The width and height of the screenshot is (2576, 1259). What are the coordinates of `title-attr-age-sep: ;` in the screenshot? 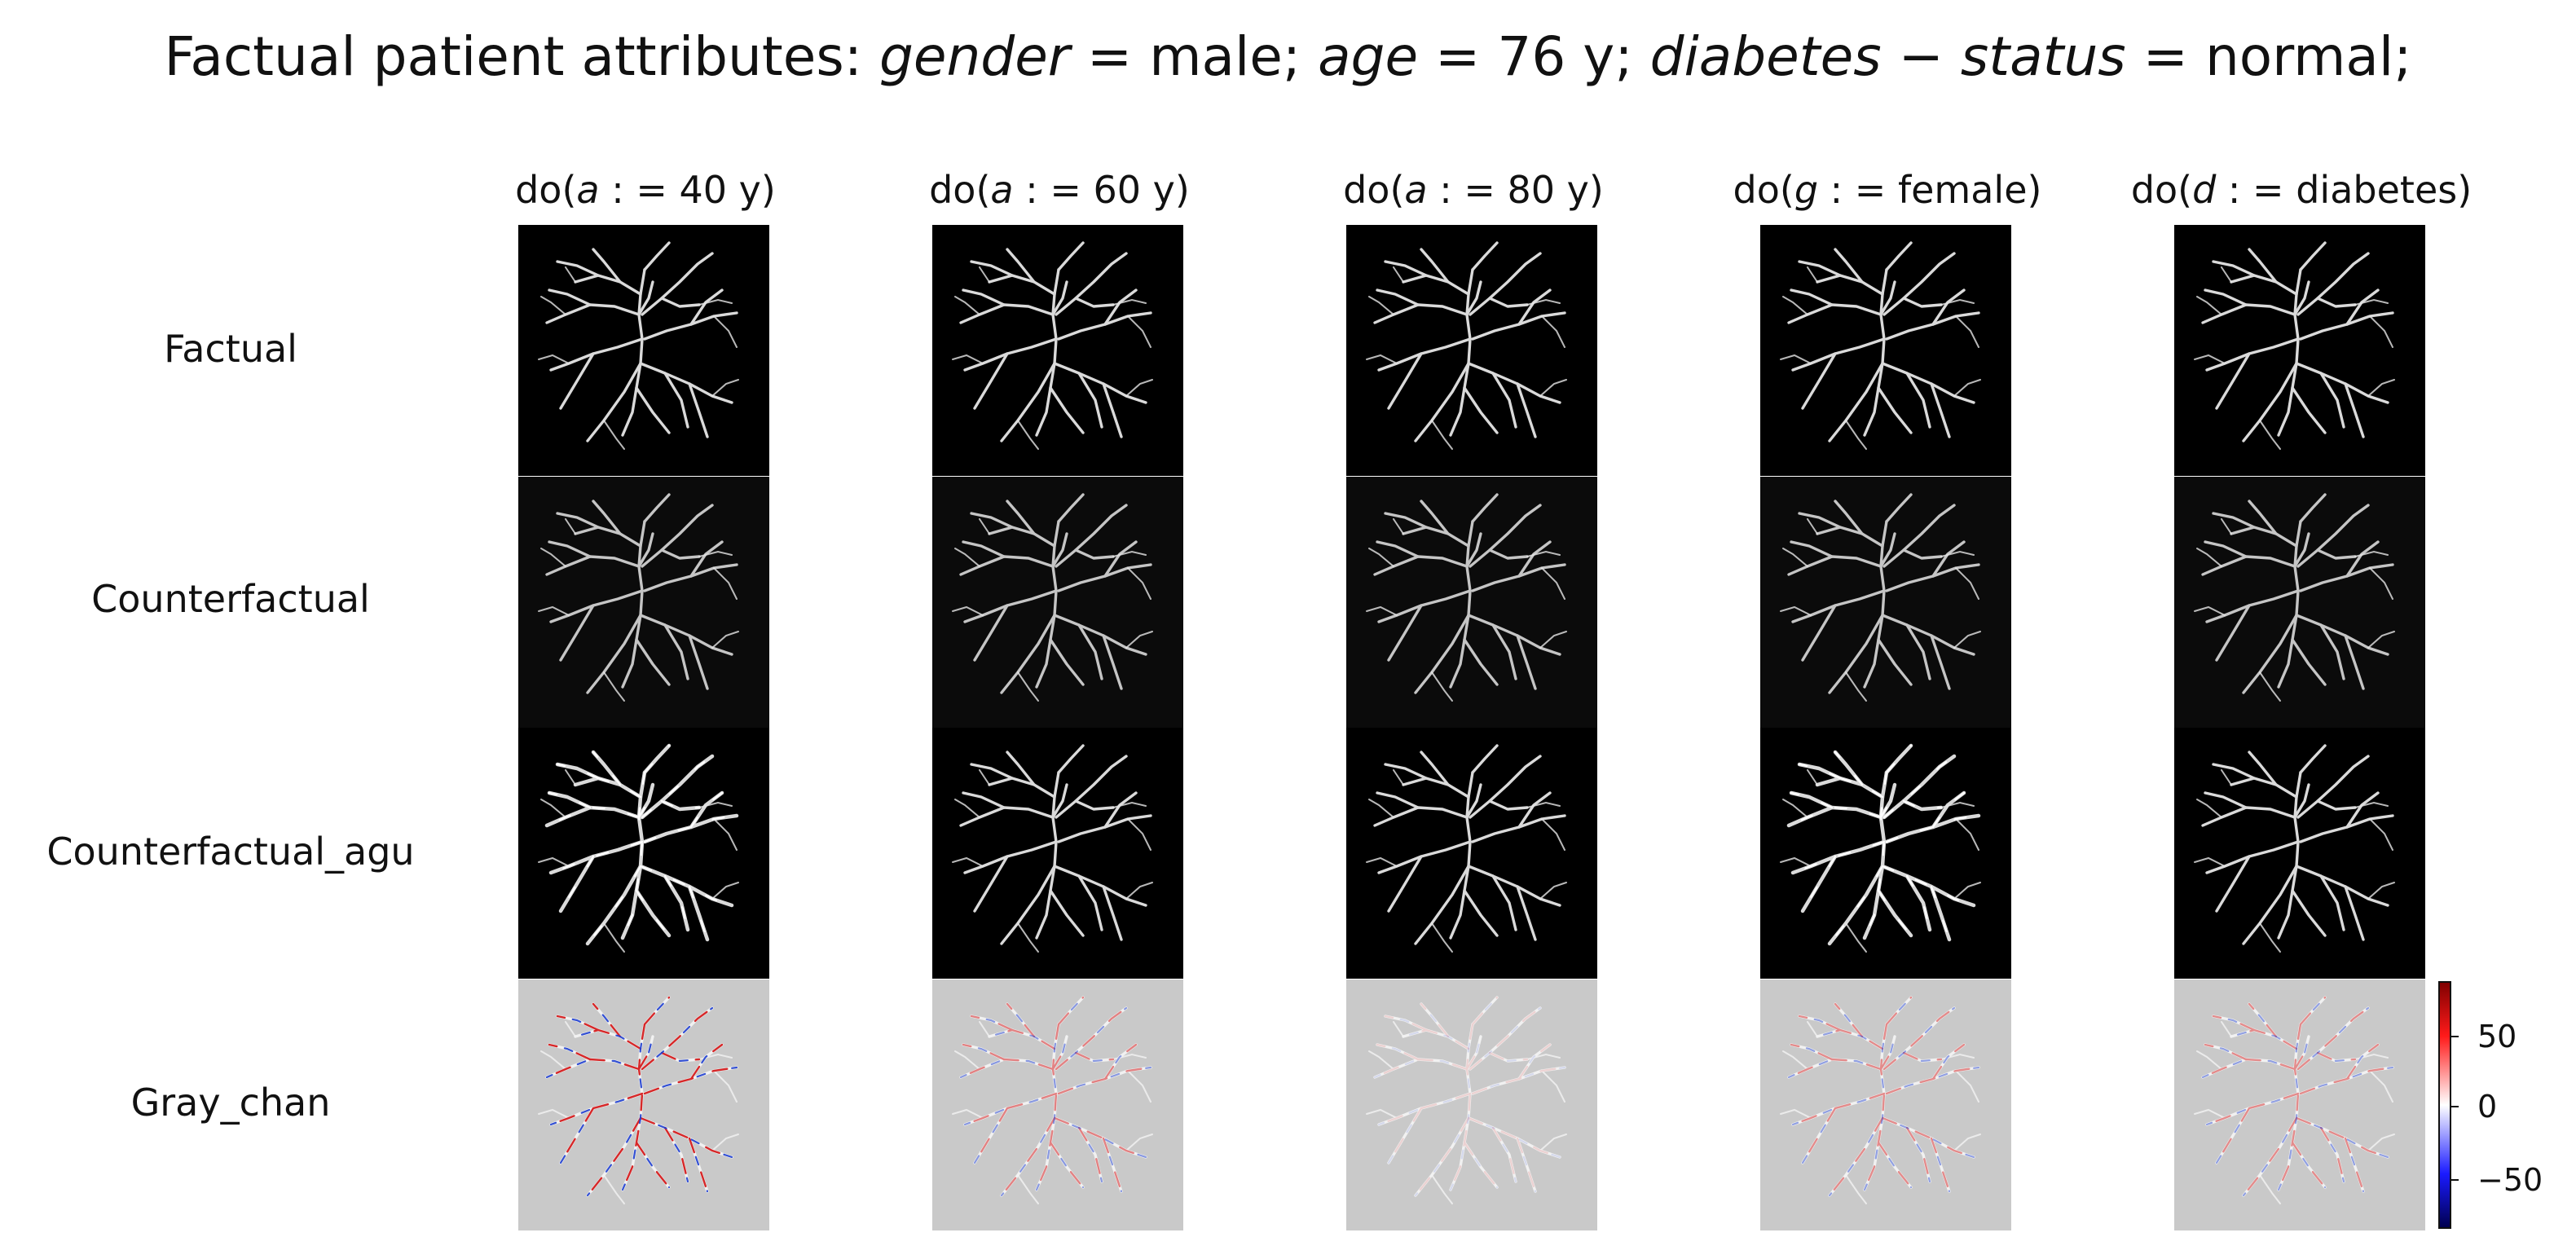 It's located at (1632, 56).